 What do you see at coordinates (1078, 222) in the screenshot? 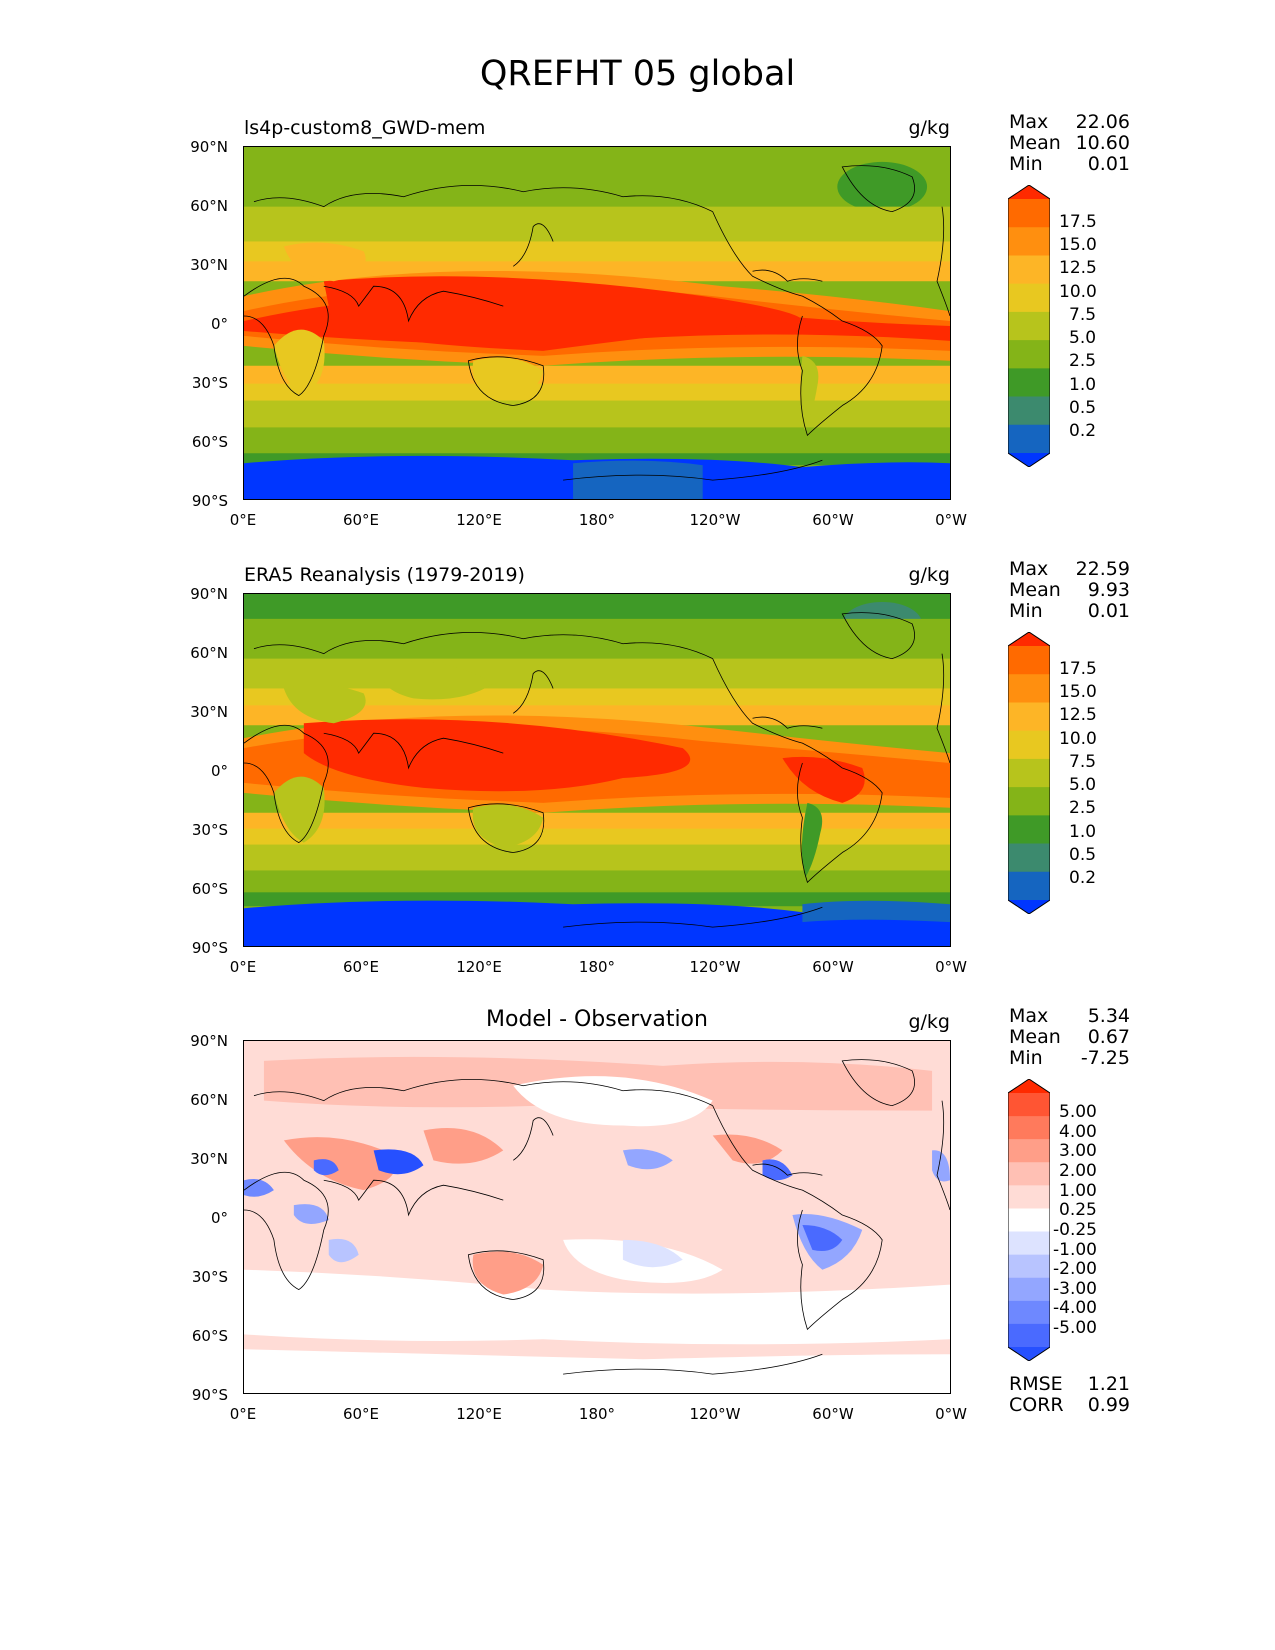
I see `colorbar-tick-label: 17.5` at bounding box center [1078, 222].